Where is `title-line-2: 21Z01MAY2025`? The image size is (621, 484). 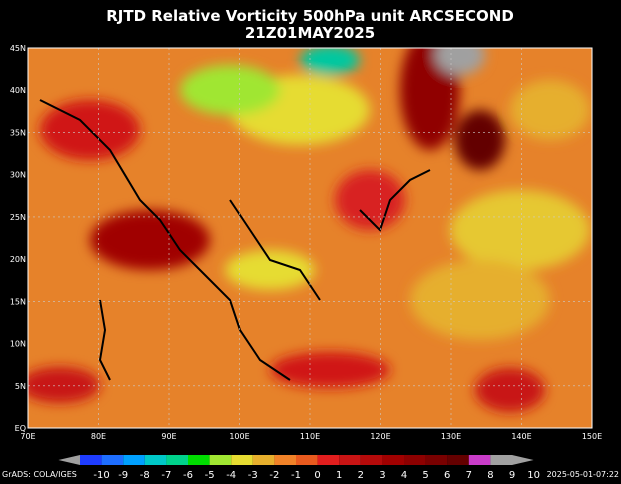 title-line-2: 21Z01MAY2025 is located at coordinates (310, 33).